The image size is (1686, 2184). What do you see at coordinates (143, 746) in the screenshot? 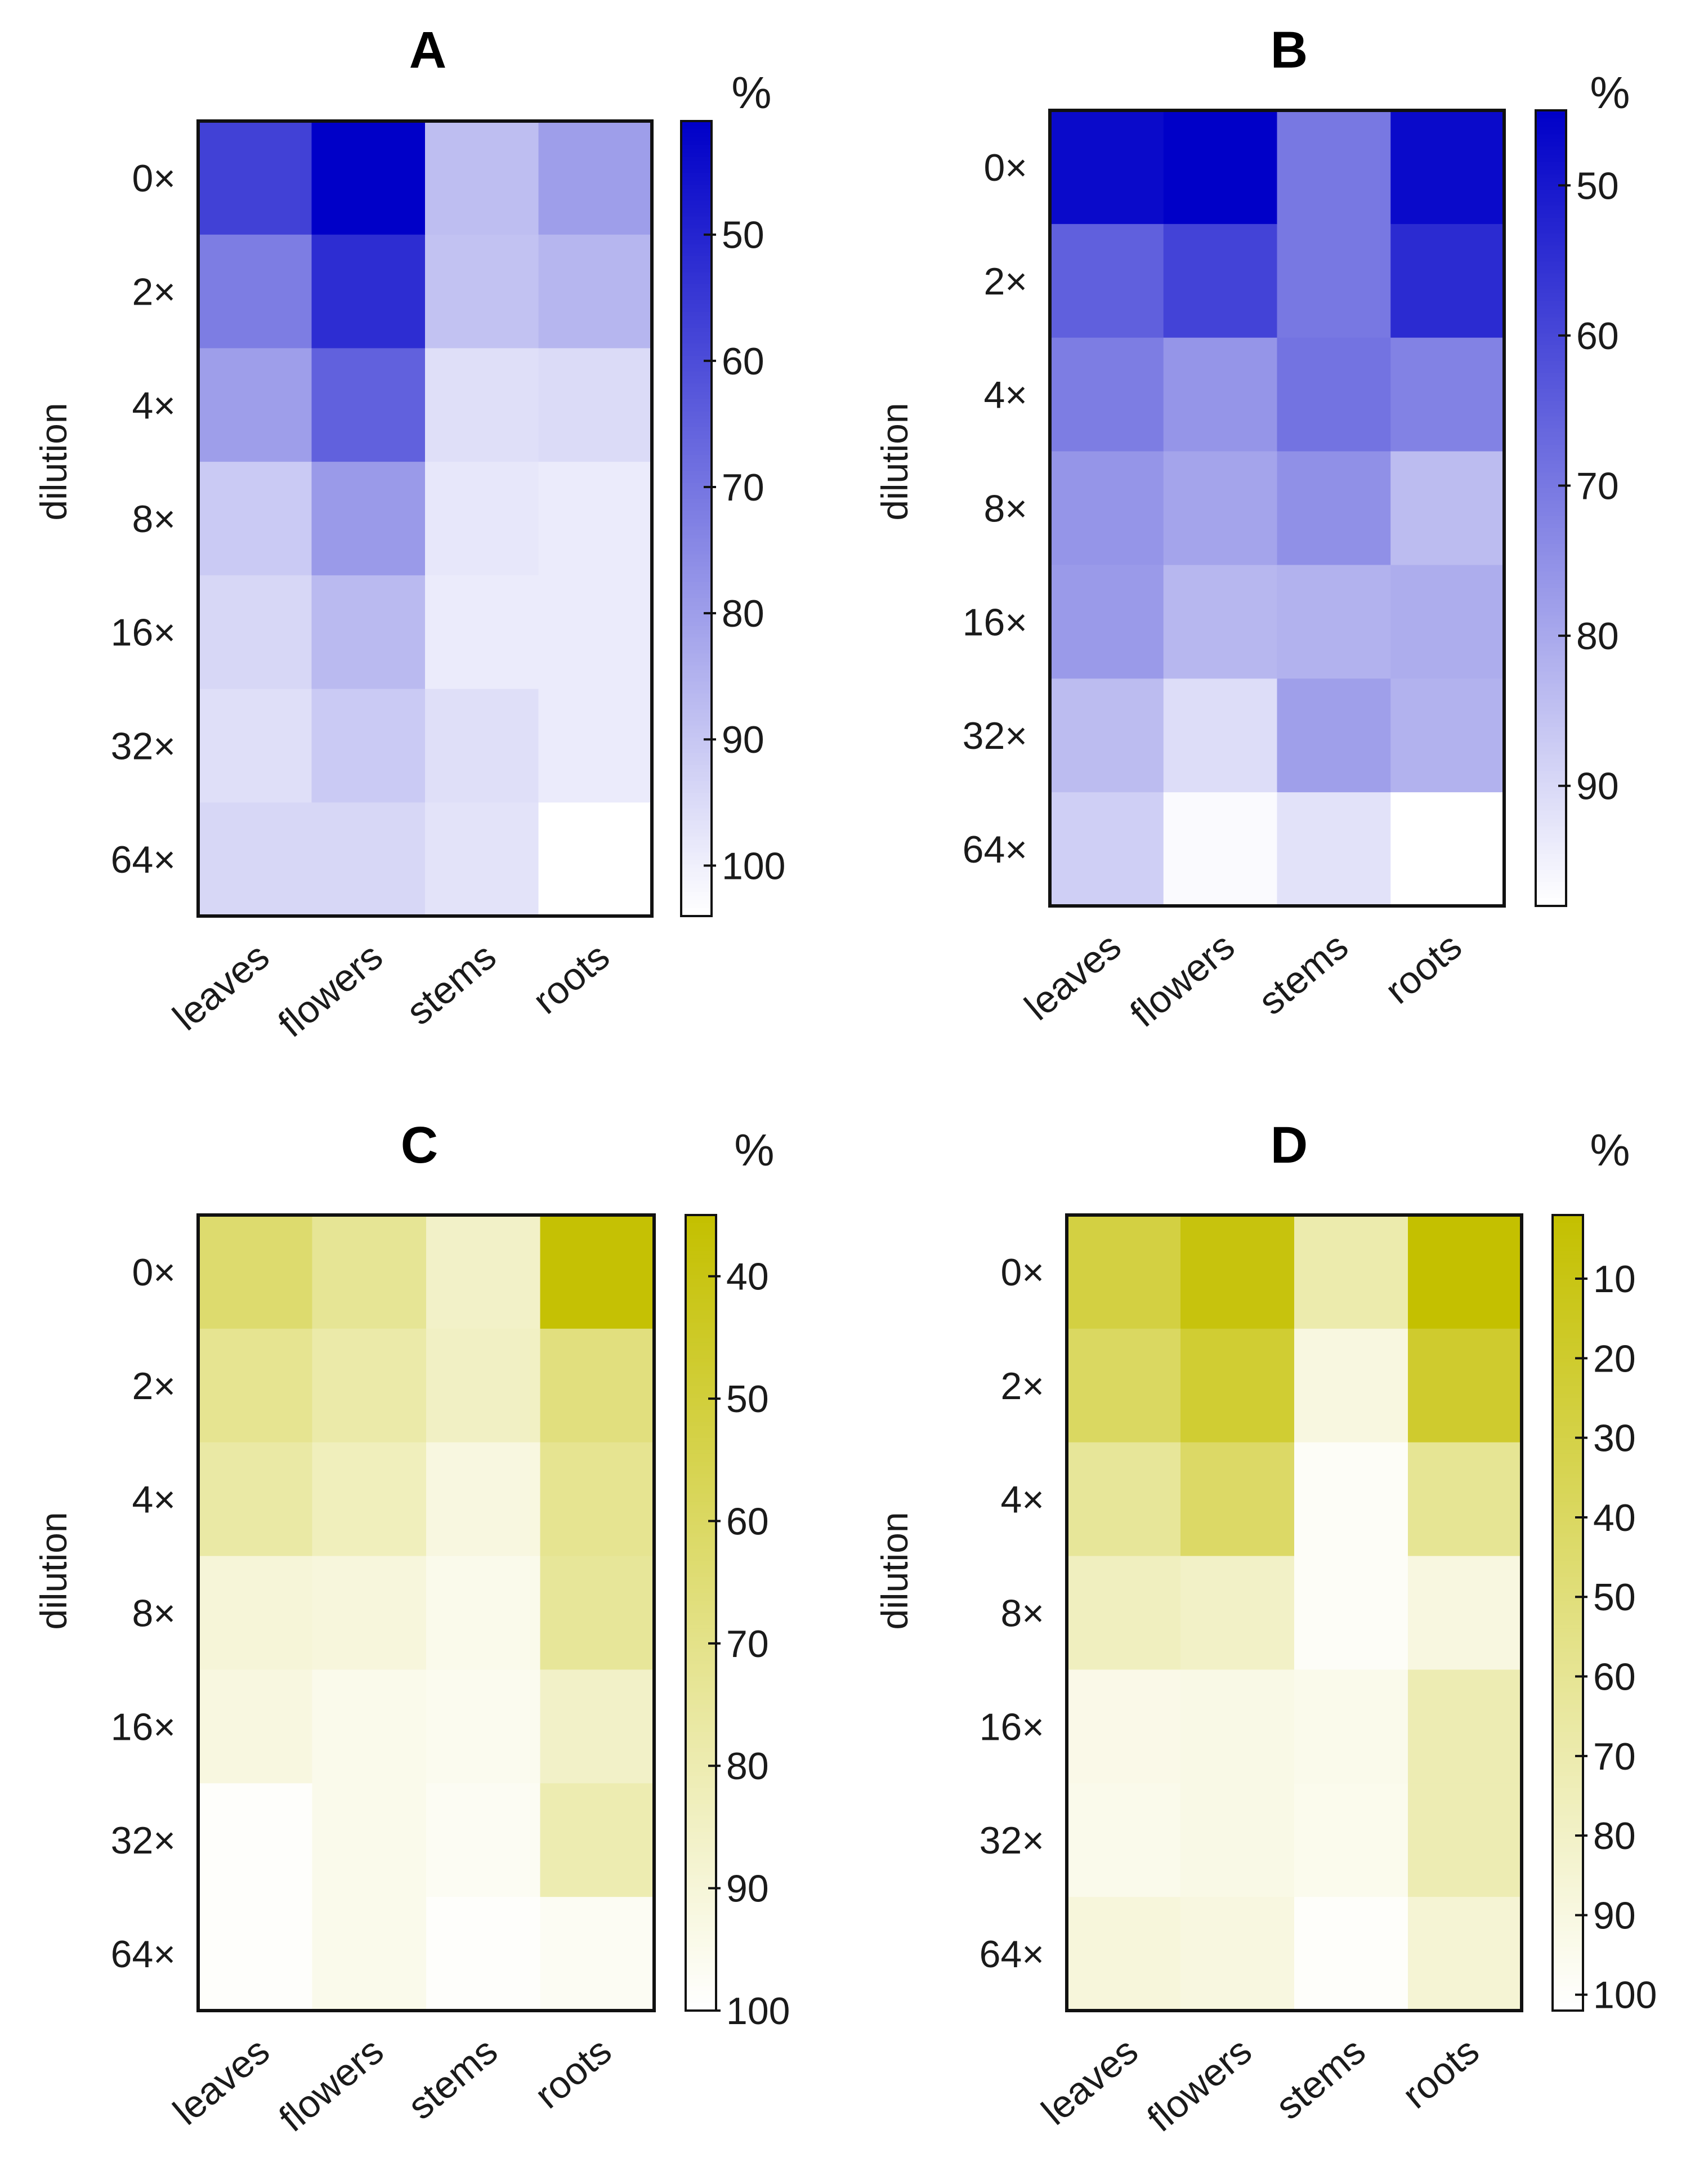
I see `y-tick-label: 32×` at bounding box center [143, 746].